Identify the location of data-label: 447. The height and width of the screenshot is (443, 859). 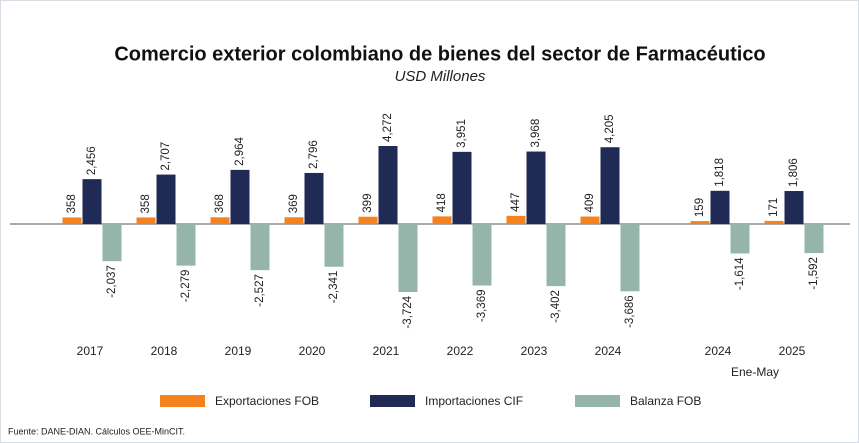
(516, 202).